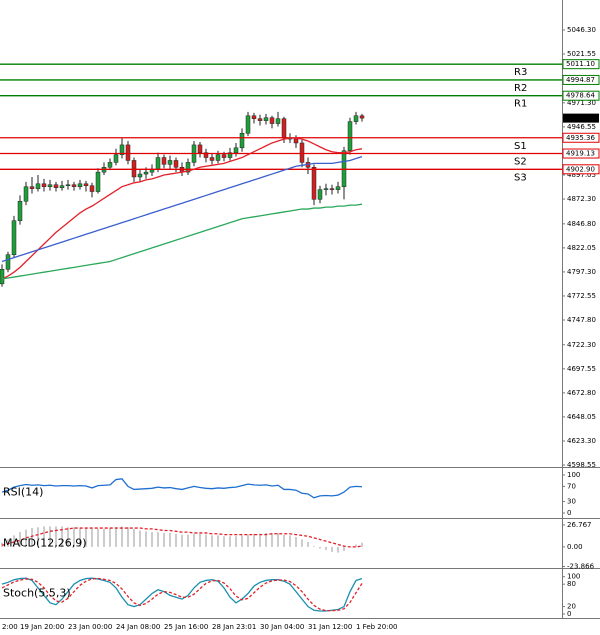 The image size is (600, 635). What do you see at coordinates (282, 627) in the screenshot?
I see `x-tick-label: 30 Jan 04:00` at bounding box center [282, 627].